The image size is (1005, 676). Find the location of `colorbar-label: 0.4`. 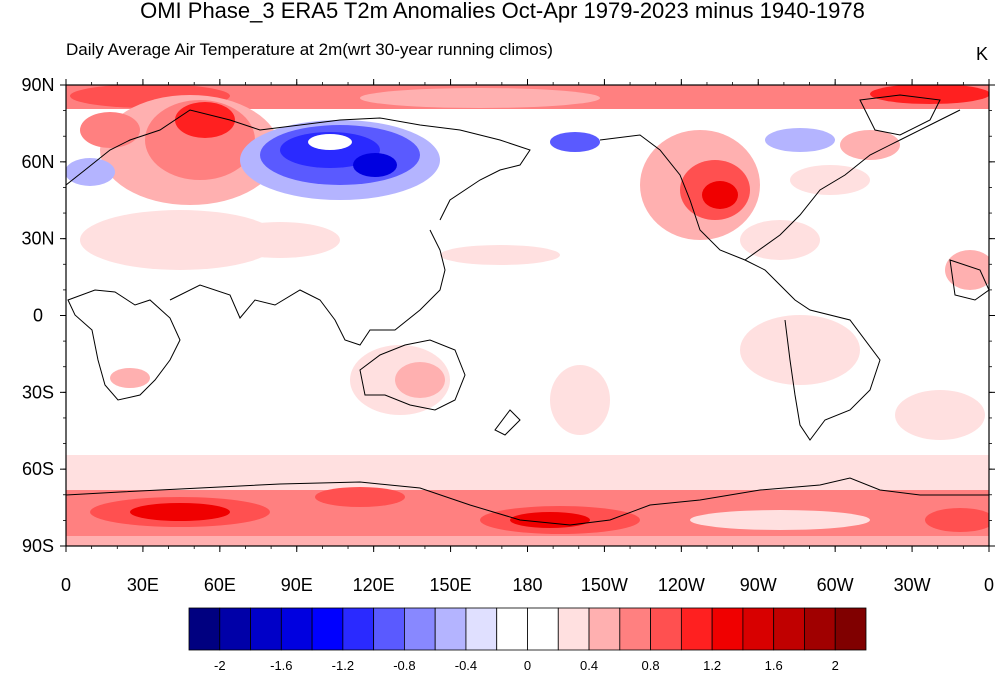

colorbar-label: 0.4 is located at coordinates (589, 665).